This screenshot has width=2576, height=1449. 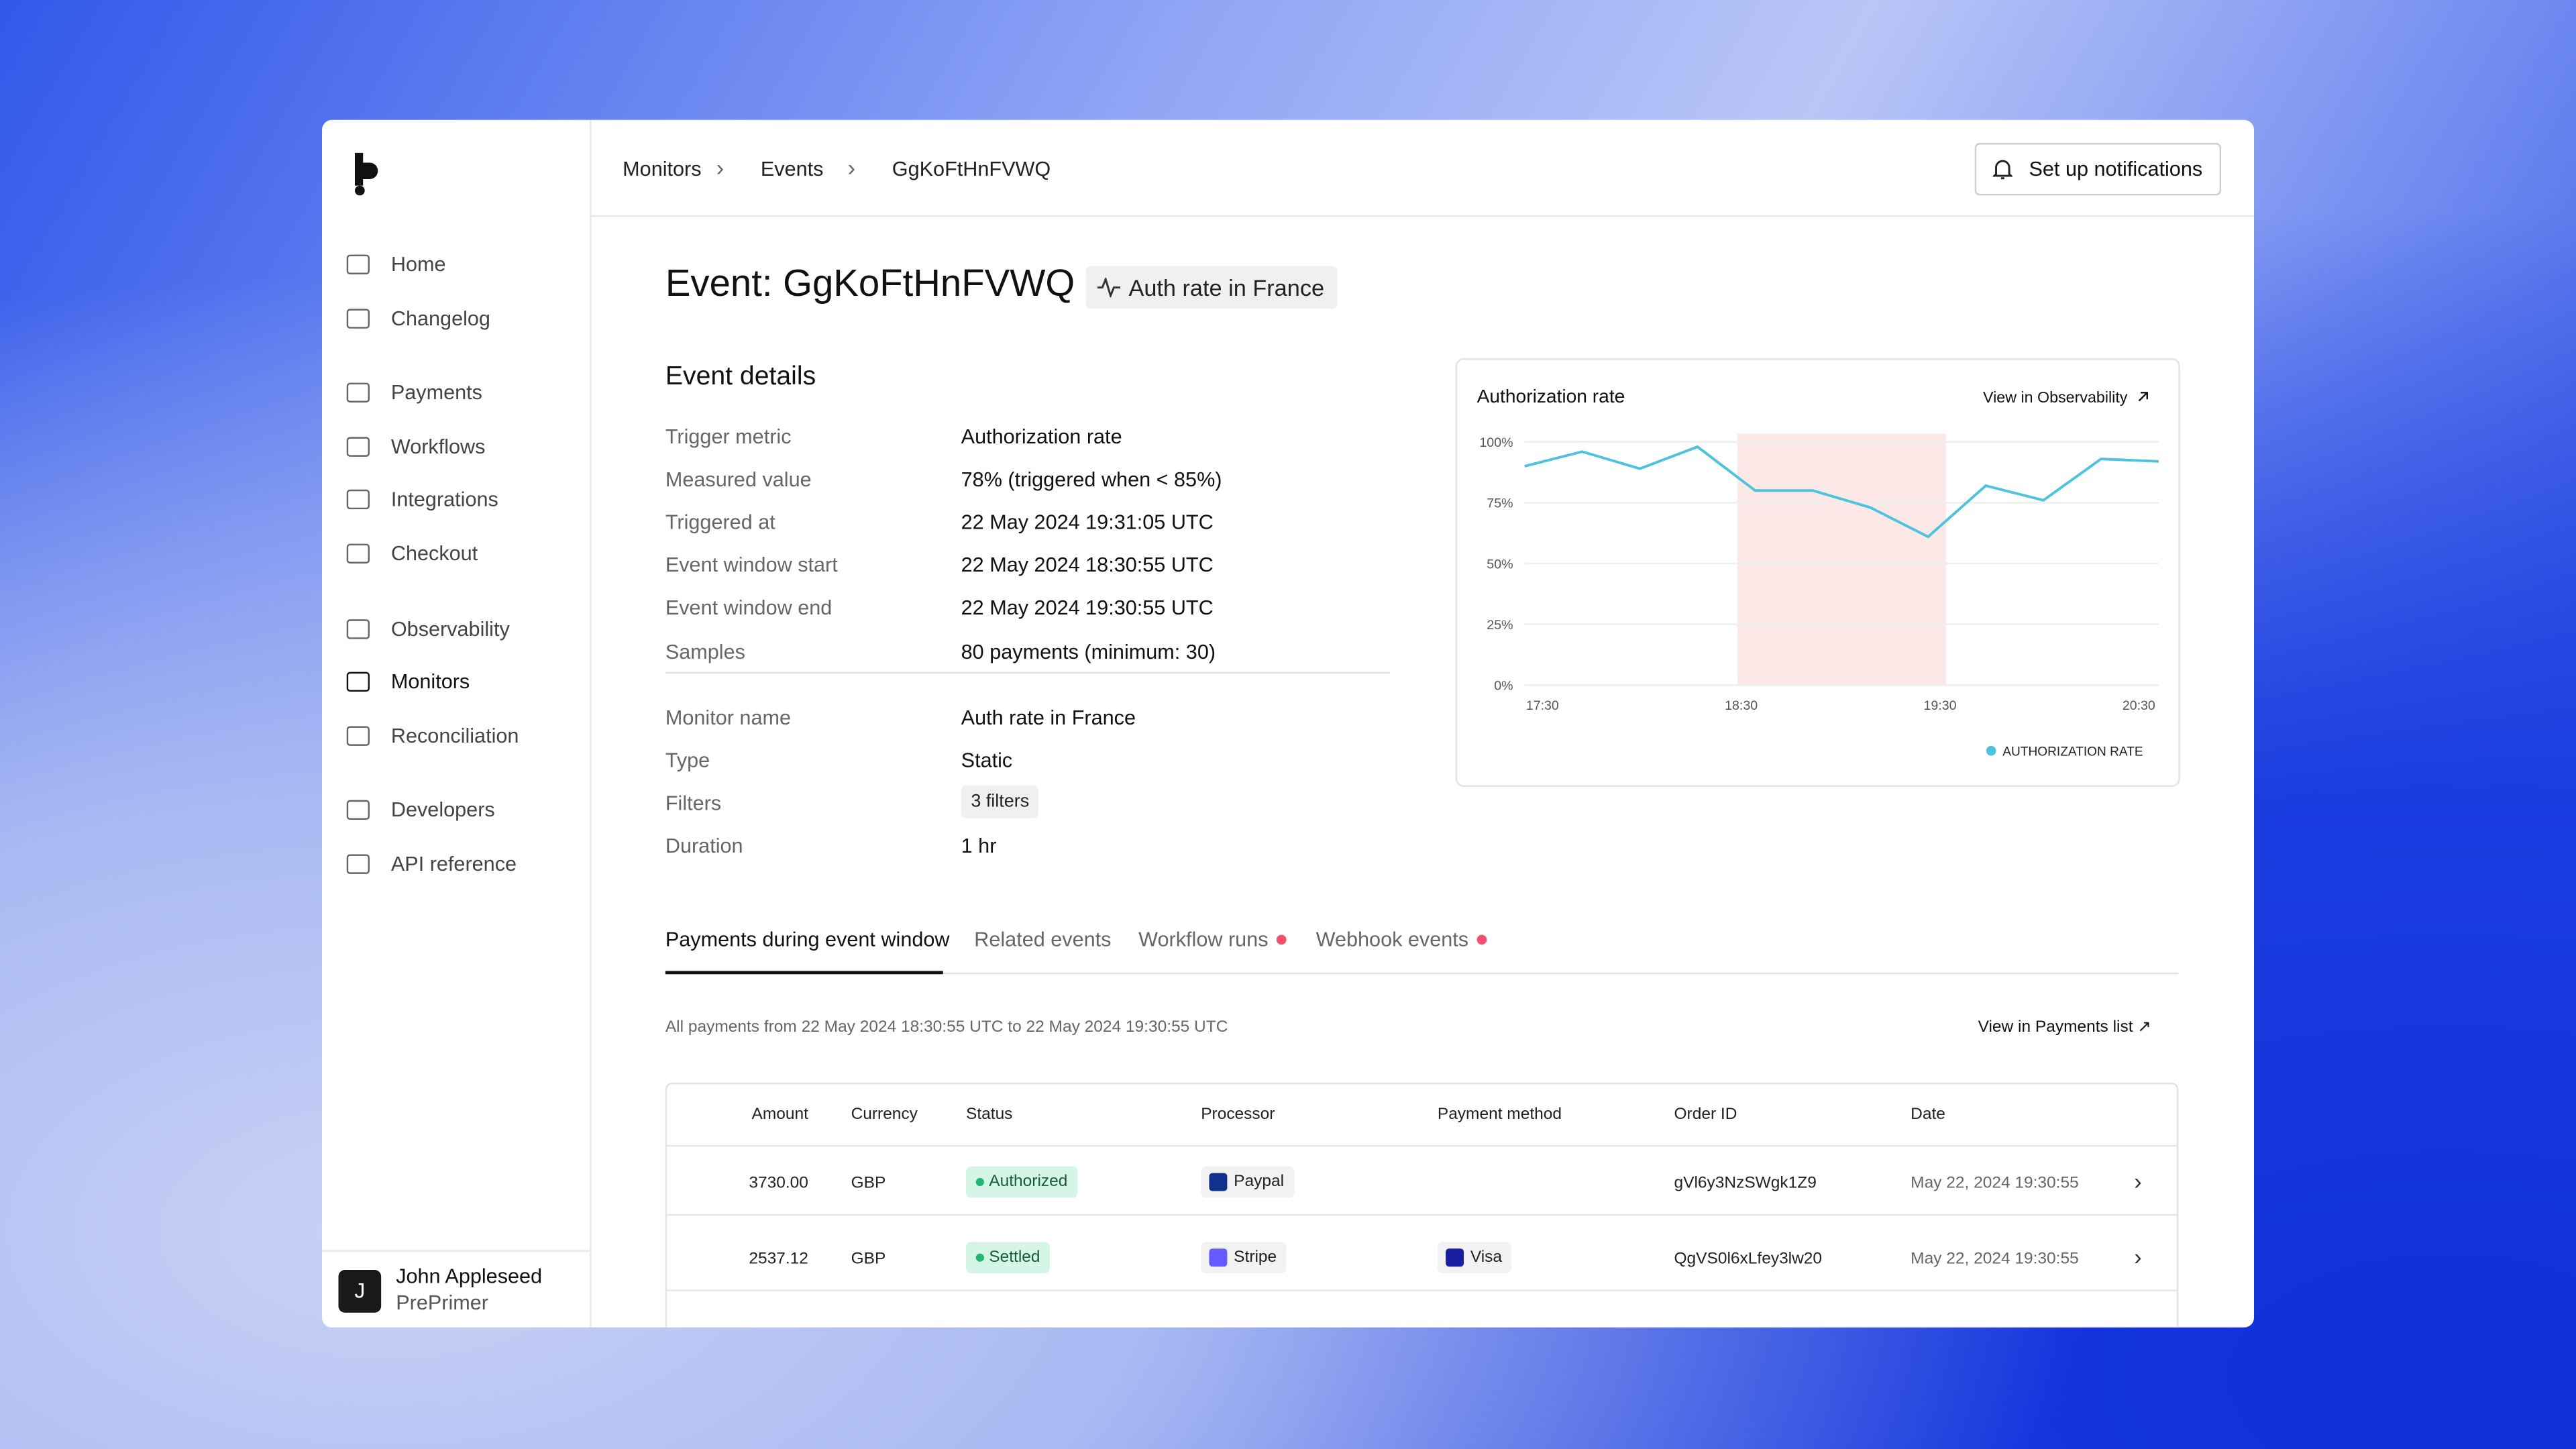 I want to click on column-header: Date, so click(x=1928, y=1115).